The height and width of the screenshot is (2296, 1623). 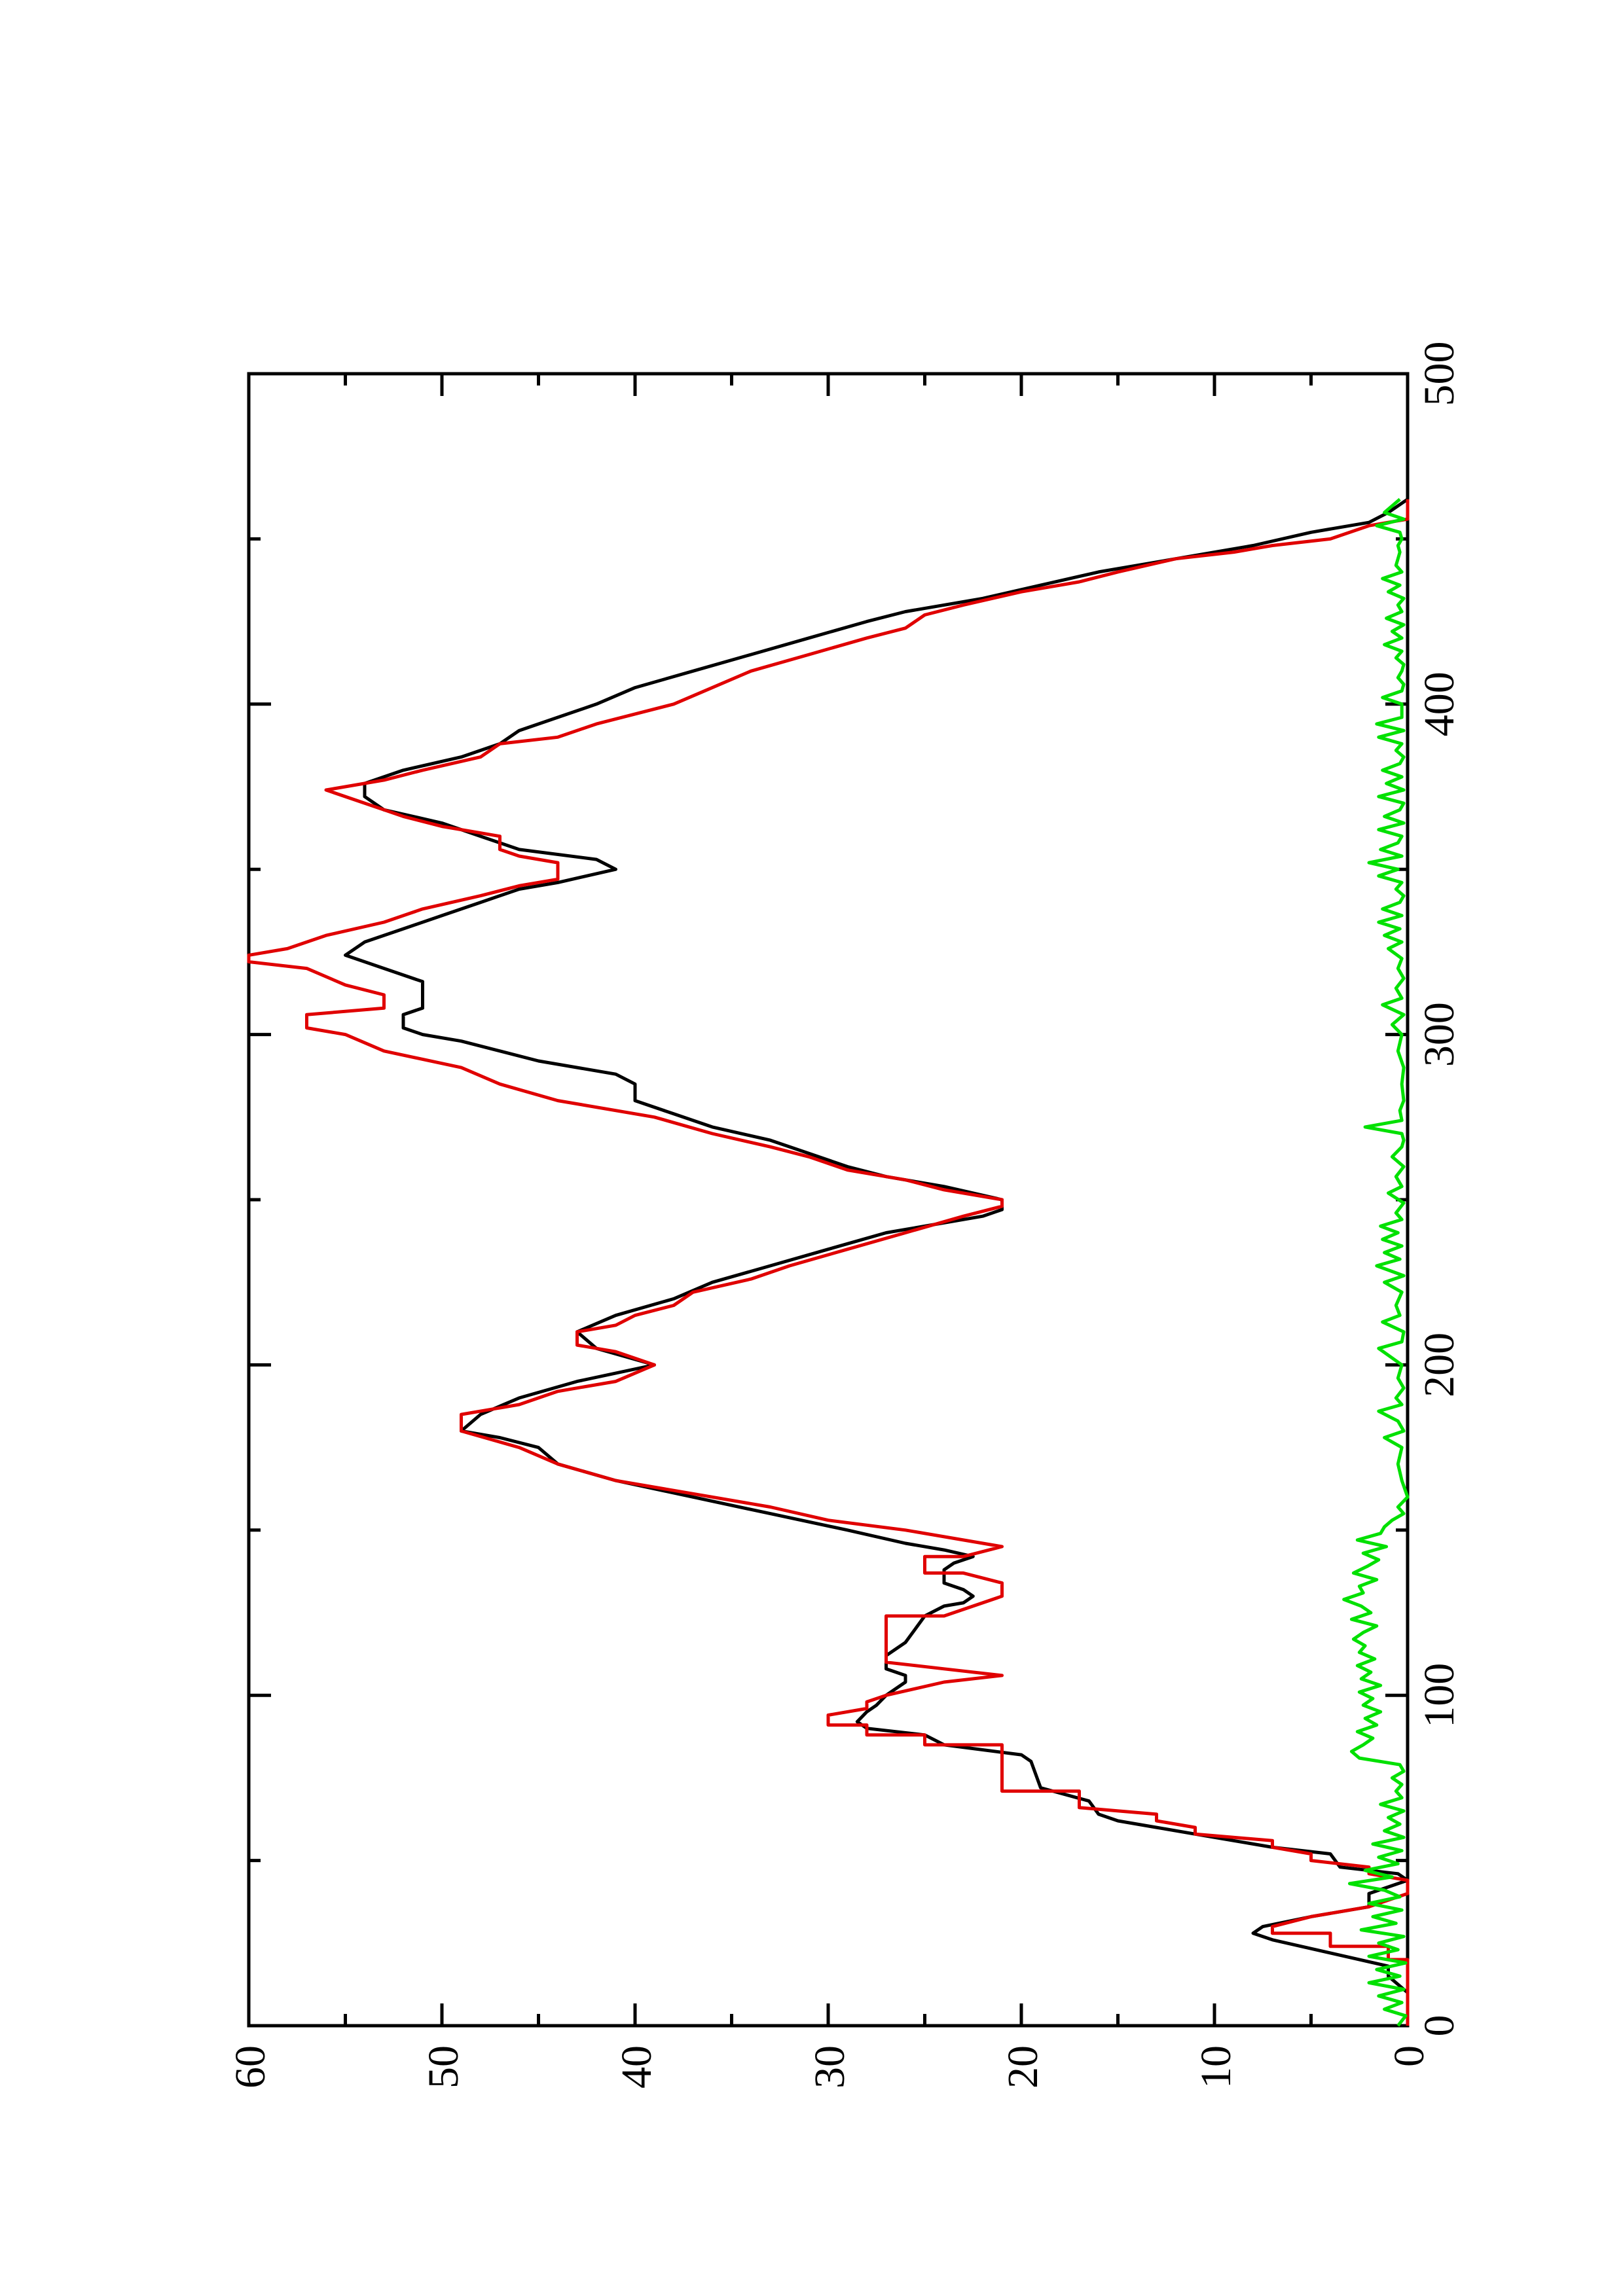 What do you see at coordinates (1439, 704) in the screenshot?
I see `x-tick-label: 400` at bounding box center [1439, 704].